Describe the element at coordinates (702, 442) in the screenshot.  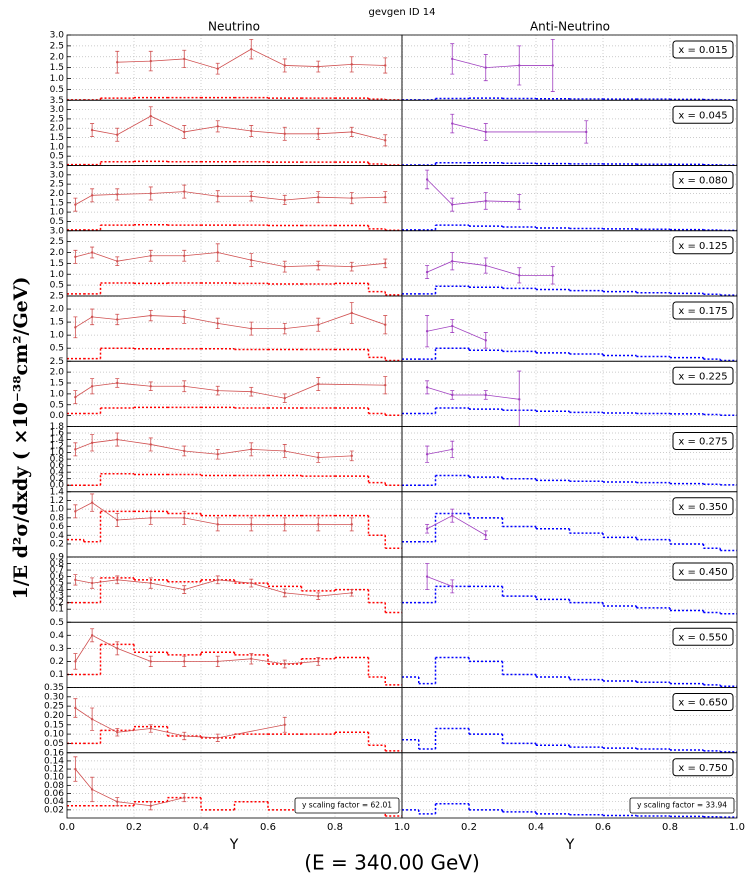
I see `row-label: x = 0.275` at that location.